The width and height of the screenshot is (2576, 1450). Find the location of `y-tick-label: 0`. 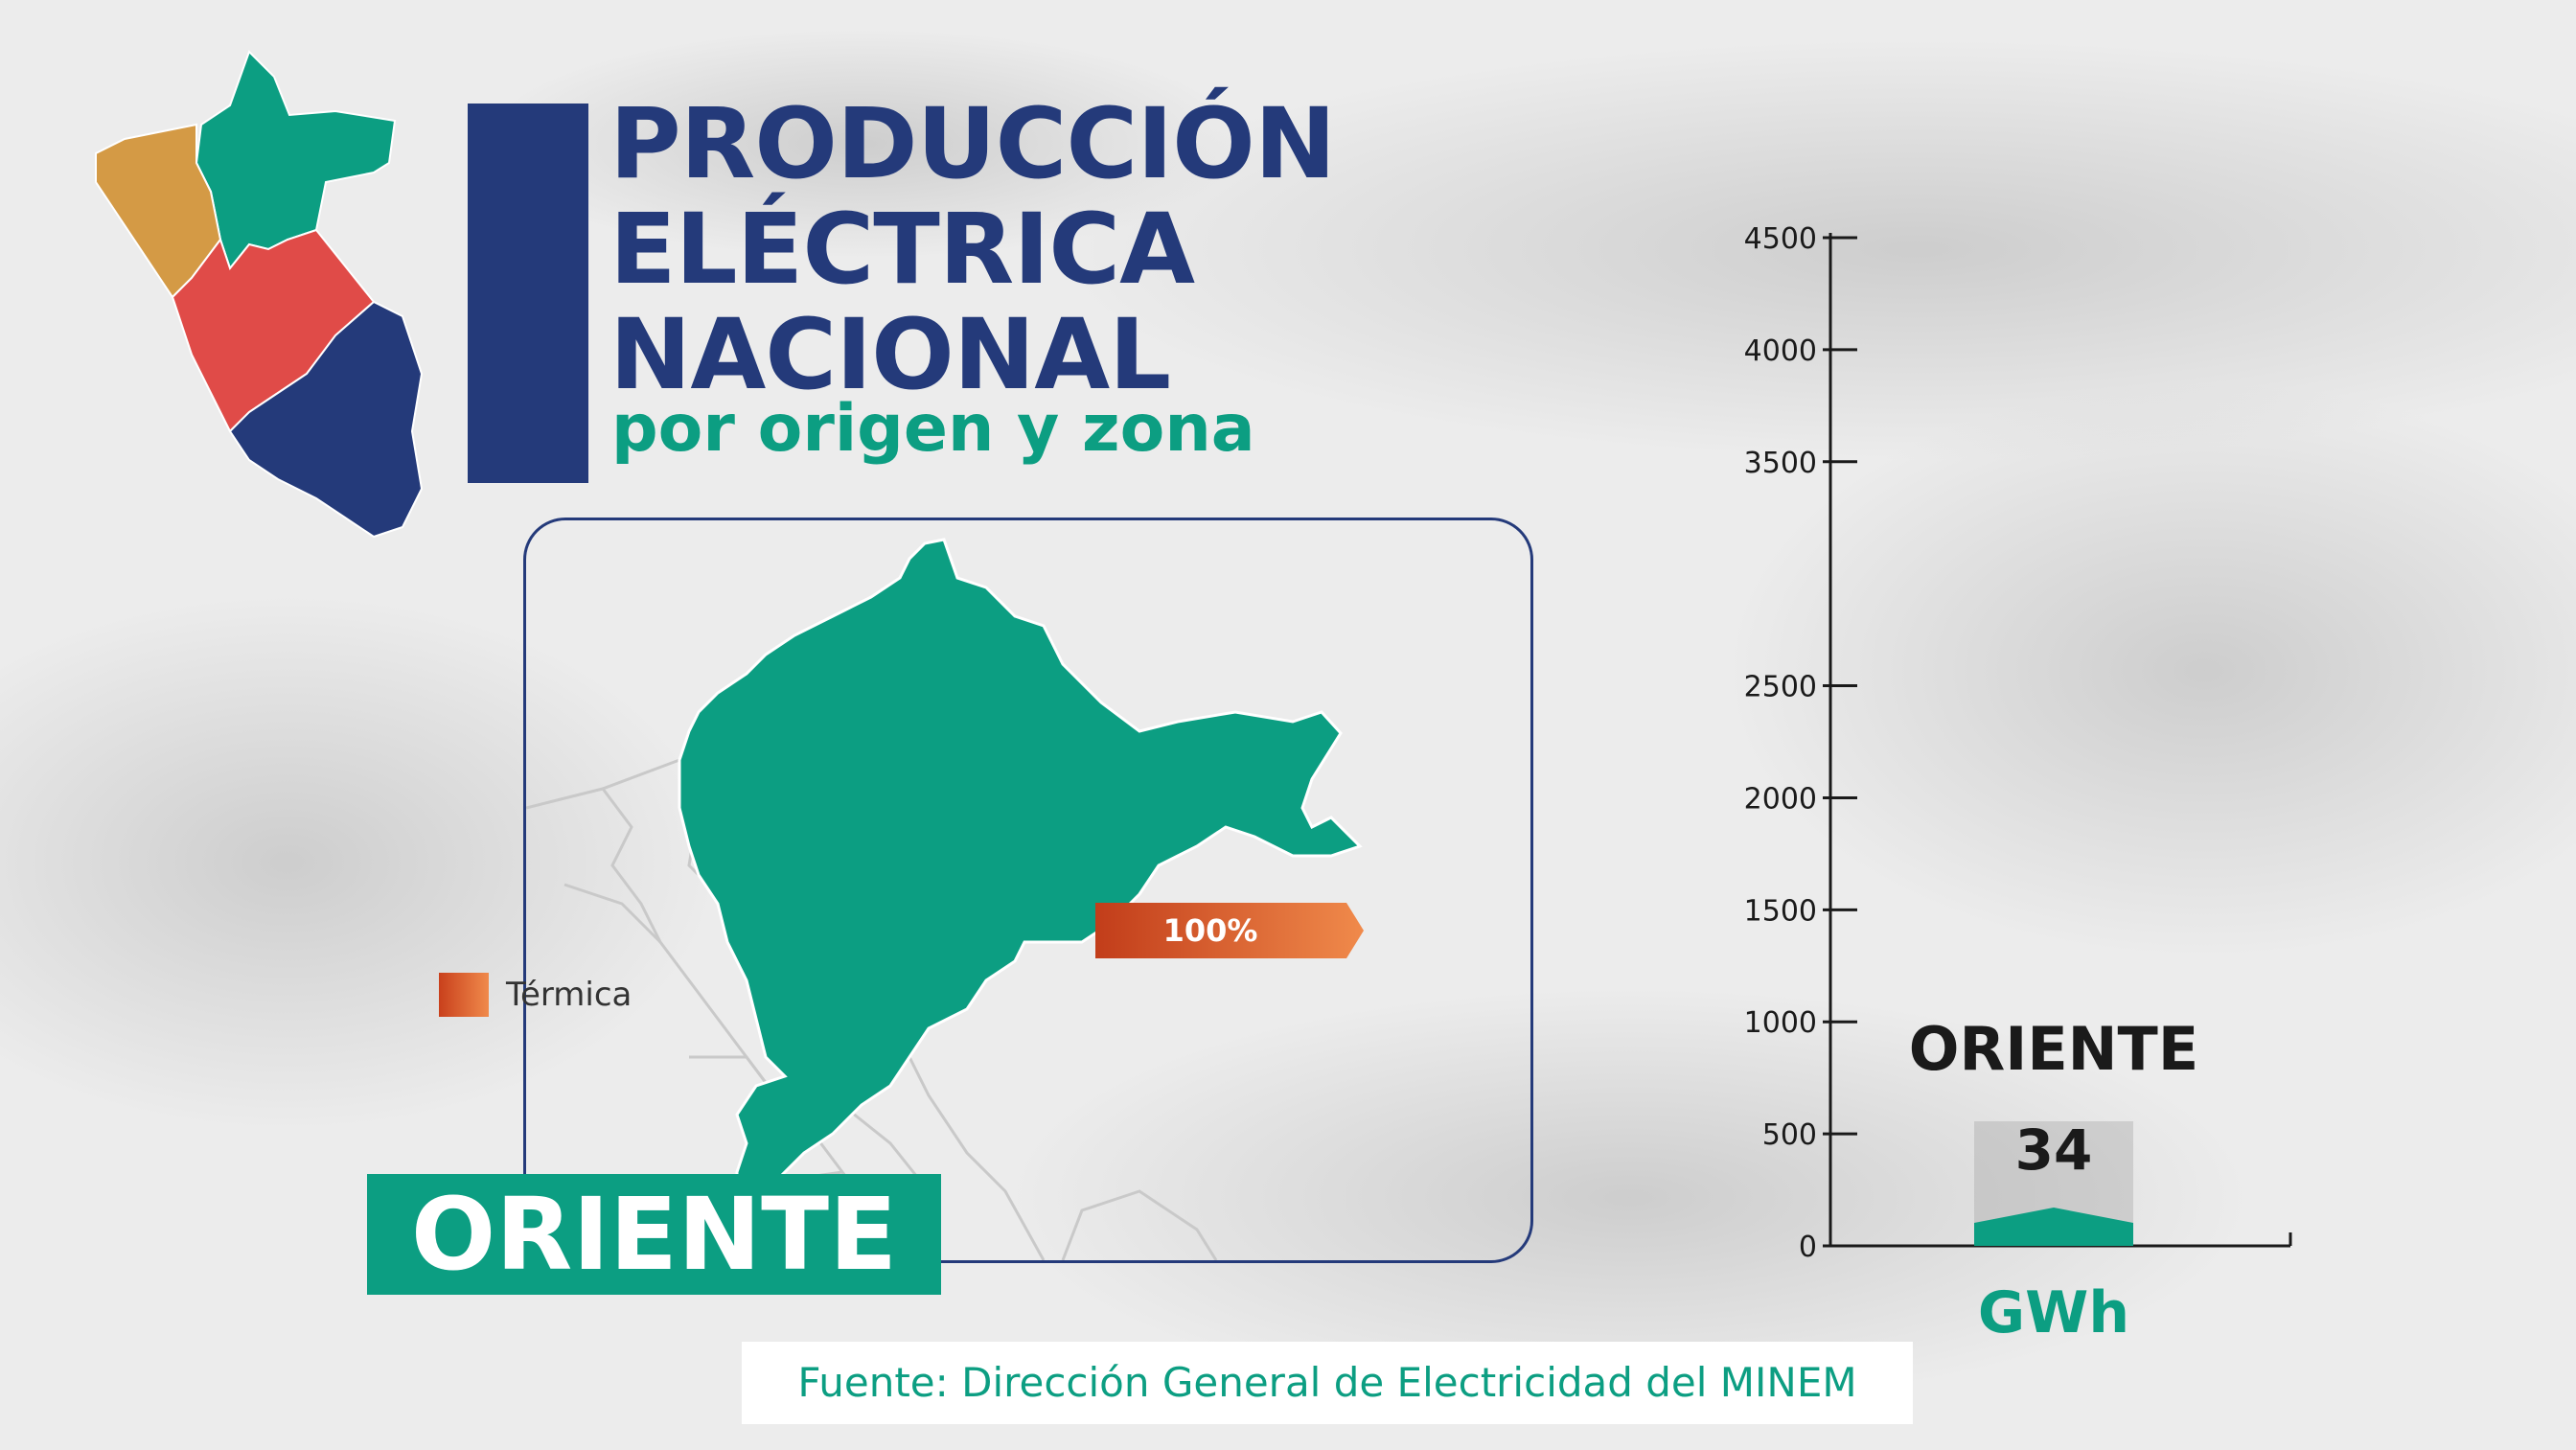

y-tick-label: 0 is located at coordinates (1808, 1247).